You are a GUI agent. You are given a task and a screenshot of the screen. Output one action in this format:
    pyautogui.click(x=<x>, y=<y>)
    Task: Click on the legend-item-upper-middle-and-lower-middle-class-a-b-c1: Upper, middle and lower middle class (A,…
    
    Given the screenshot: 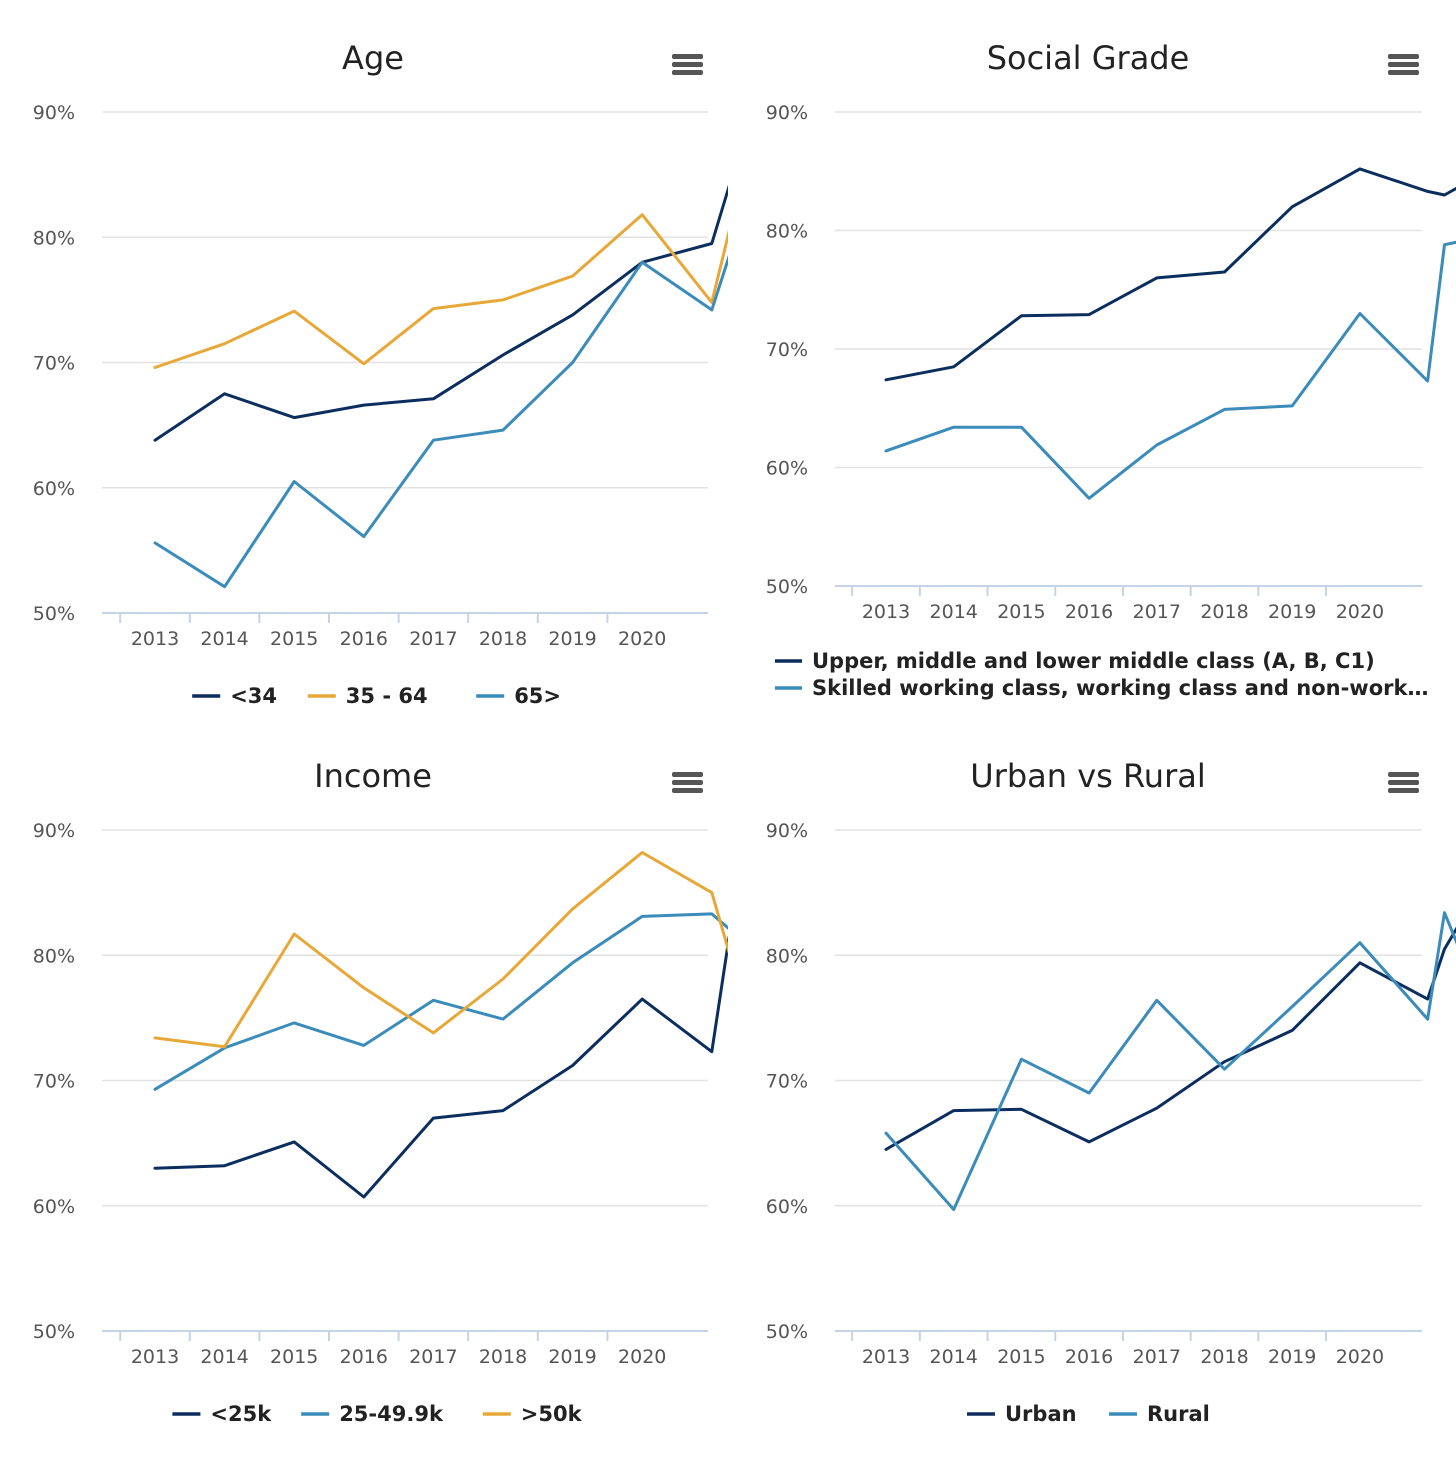 What is the action you would take?
    pyautogui.click(x=1075, y=661)
    